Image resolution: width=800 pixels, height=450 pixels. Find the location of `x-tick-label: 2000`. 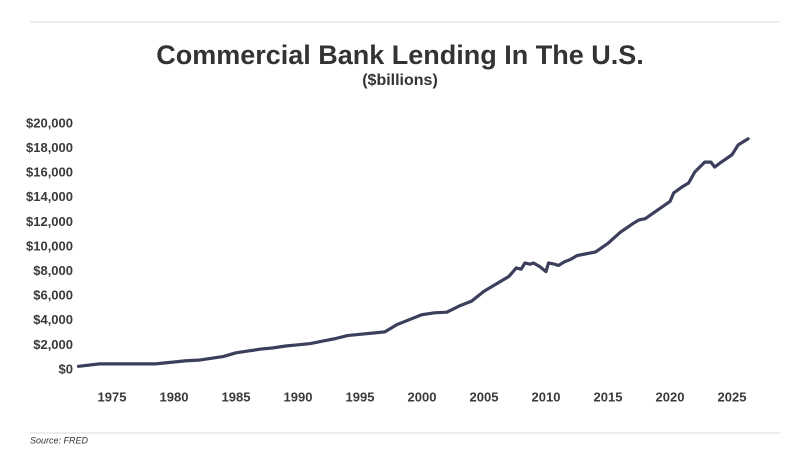

x-tick-label: 2000 is located at coordinates (422, 396).